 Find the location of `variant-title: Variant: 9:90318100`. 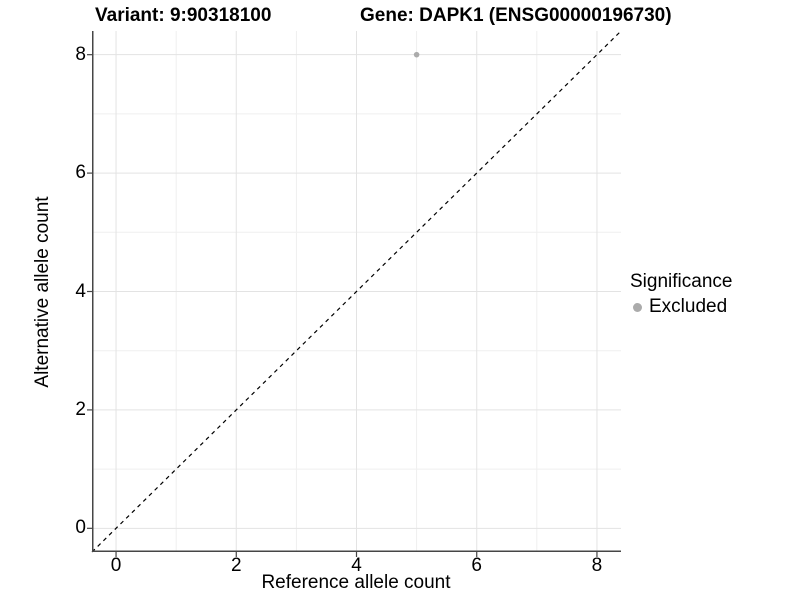

variant-title: Variant: 9:90318100 is located at coordinates (183, 15).